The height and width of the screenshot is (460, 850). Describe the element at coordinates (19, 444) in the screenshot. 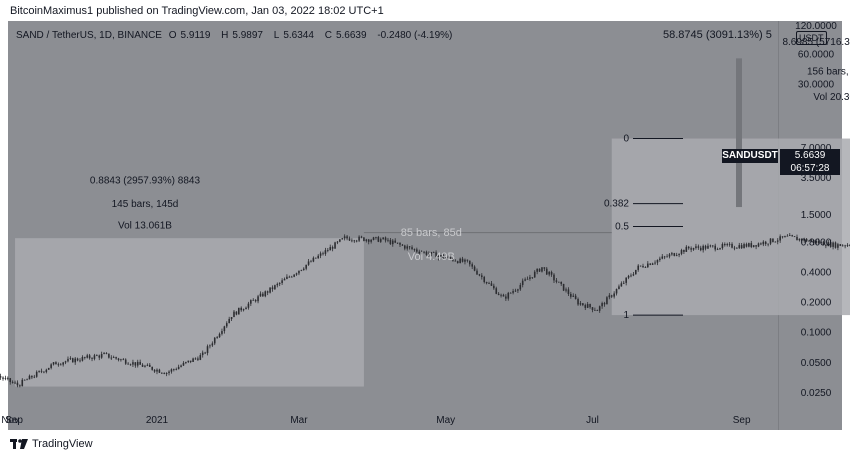

I see `tradingview-logo-icon` at that location.